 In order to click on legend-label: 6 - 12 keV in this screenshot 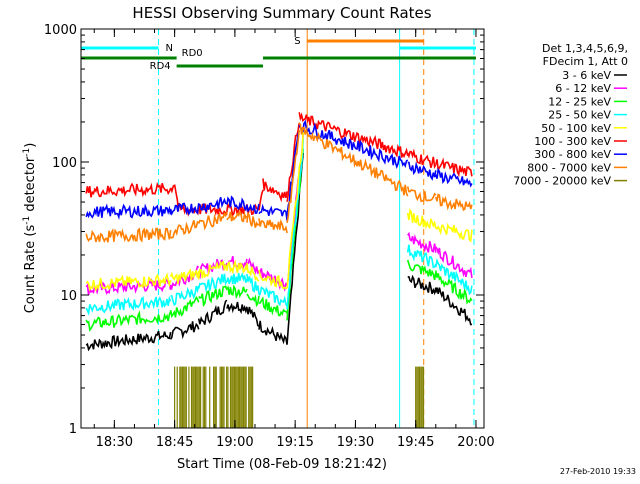, I will do `click(583, 88)`.